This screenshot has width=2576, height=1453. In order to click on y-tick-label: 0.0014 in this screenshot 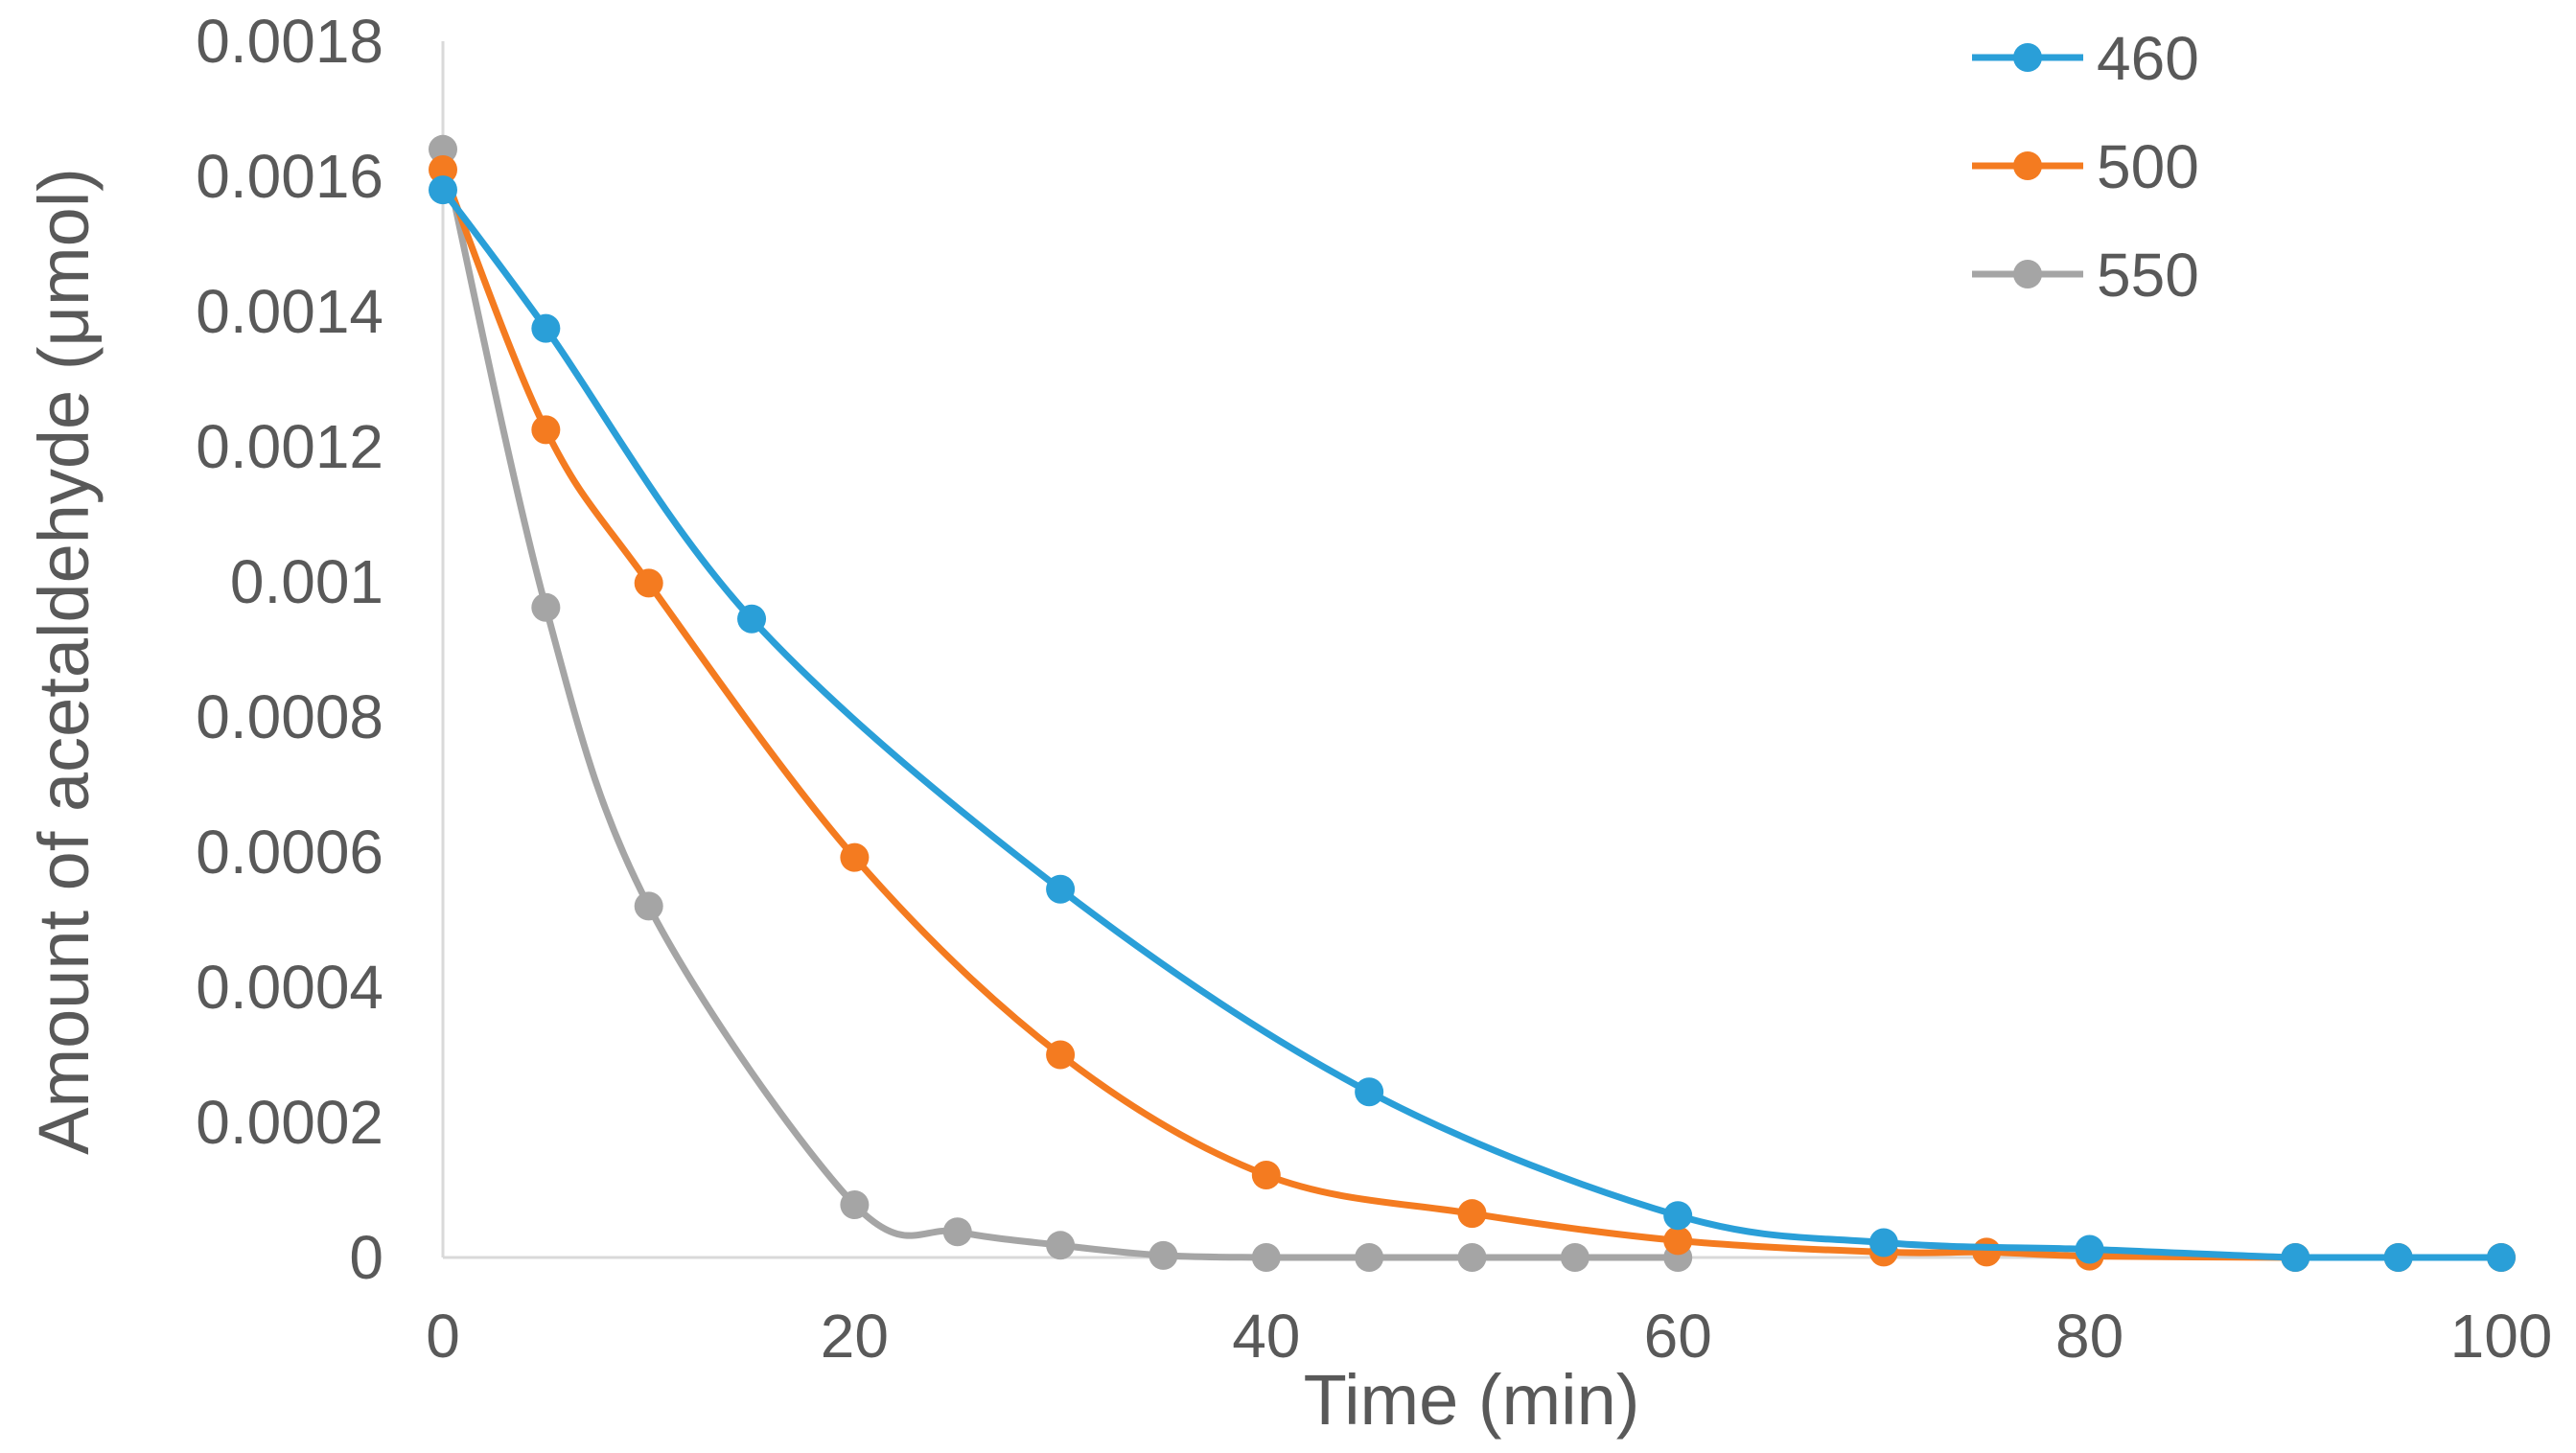, I will do `click(289, 311)`.